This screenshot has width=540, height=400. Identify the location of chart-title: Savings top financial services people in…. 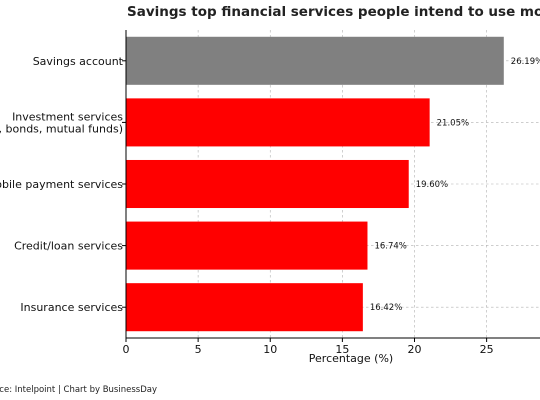
(333, 12).